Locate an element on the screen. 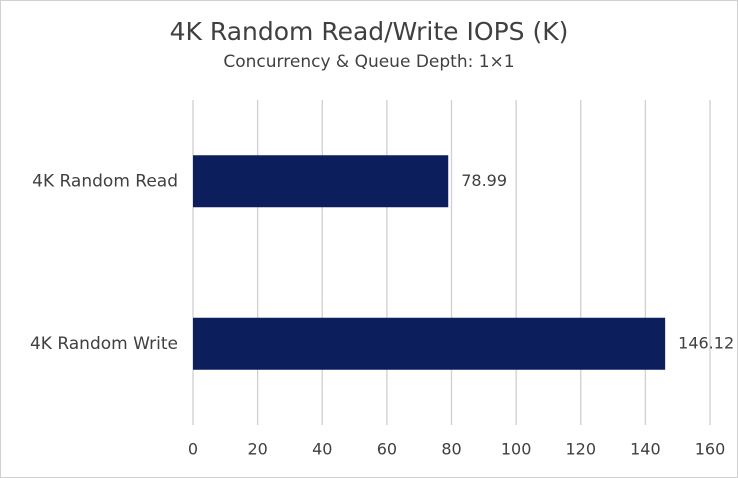 The width and height of the screenshot is (738, 478). x-tick-label: 20 is located at coordinates (257, 449).